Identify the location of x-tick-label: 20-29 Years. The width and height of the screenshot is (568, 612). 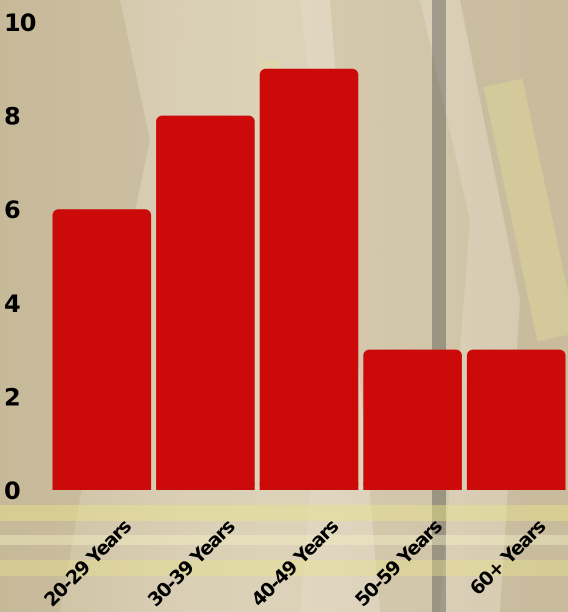
(88, 563).